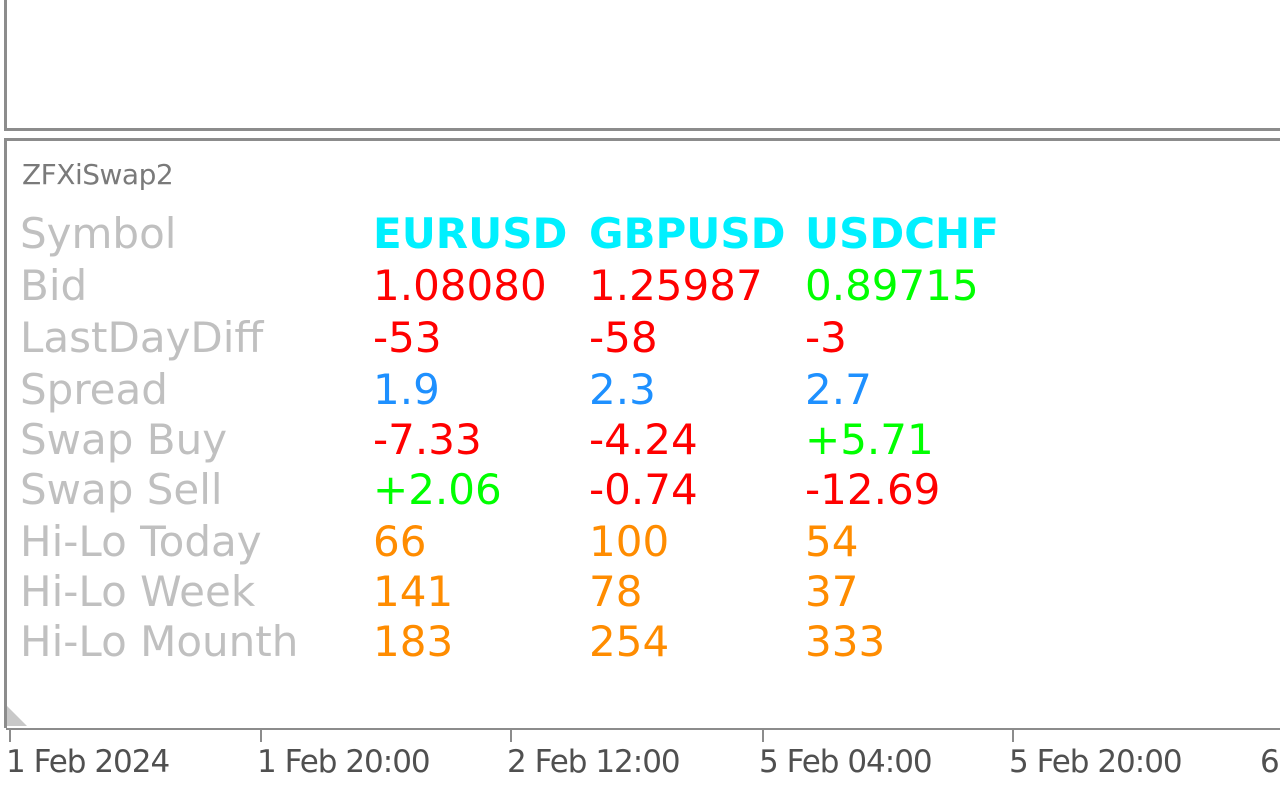 Image resolution: width=1280 pixels, height=800 pixels. What do you see at coordinates (846, 762) in the screenshot?
I see `time-label: 5 Feb 04:00` at bounding box center [846, 762].